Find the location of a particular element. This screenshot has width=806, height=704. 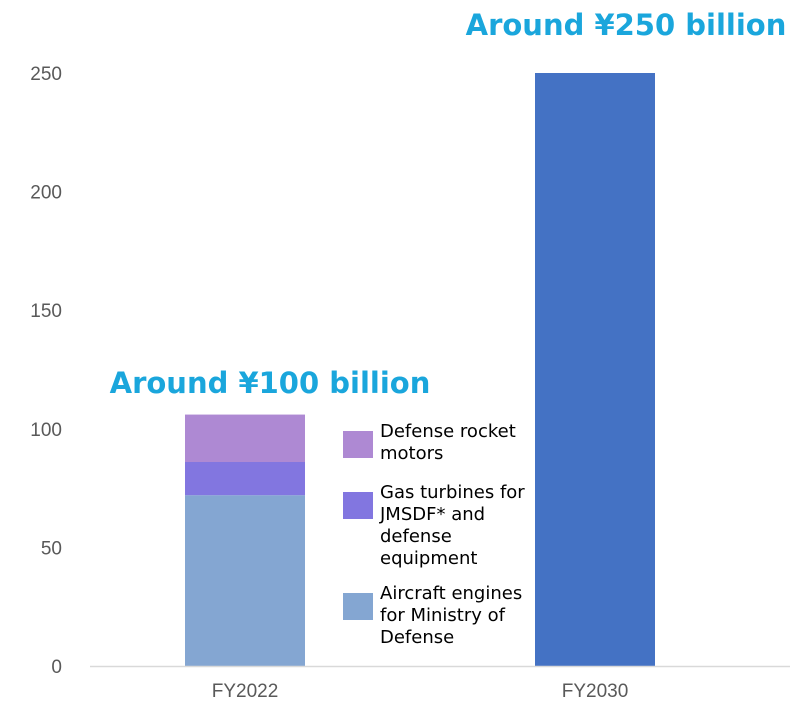

legend-label: defense is located at coordinates (416, 536).